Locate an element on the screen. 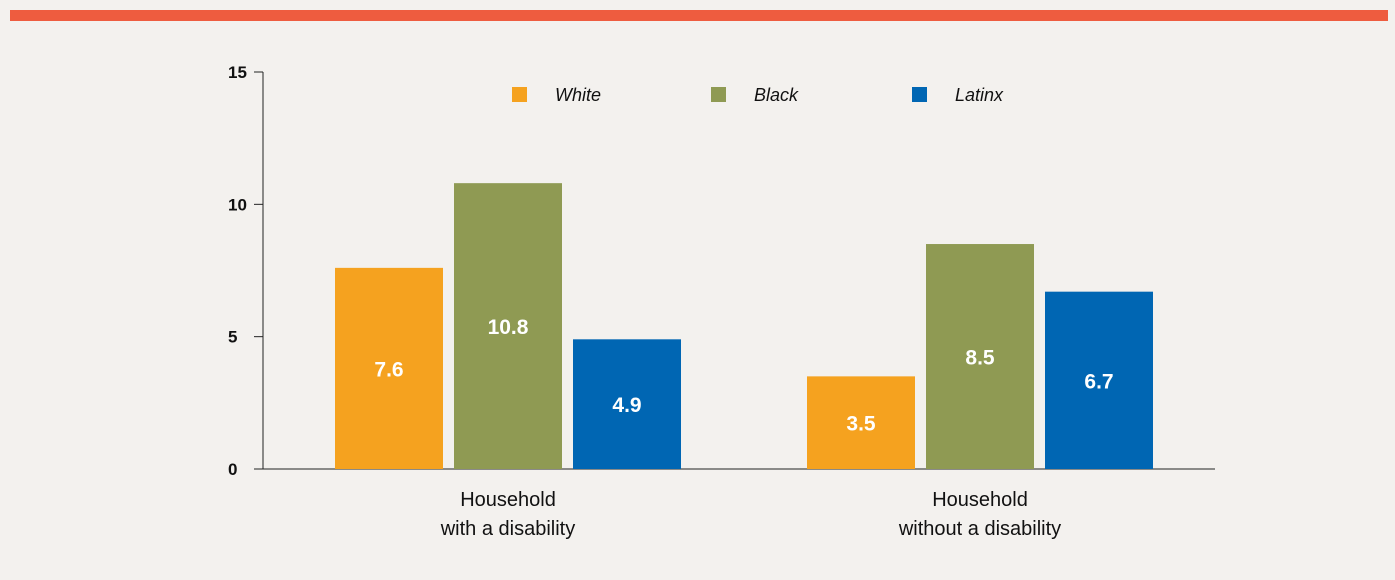 The width and height of the screenshot is (1395, 580). legend: White Black Latinx is located at coordinates (758, 95).